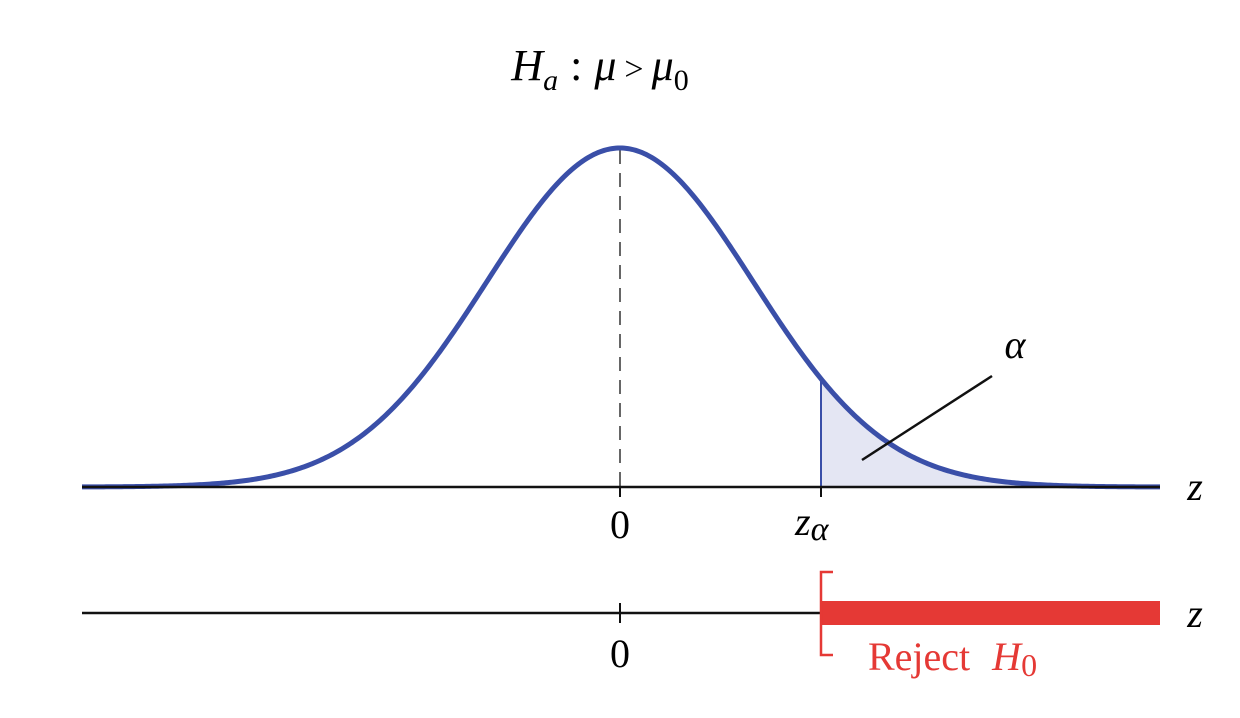  Describe the element at coordinates (604, 65) in the screenshot. I see `title-mu: μ` at that location.